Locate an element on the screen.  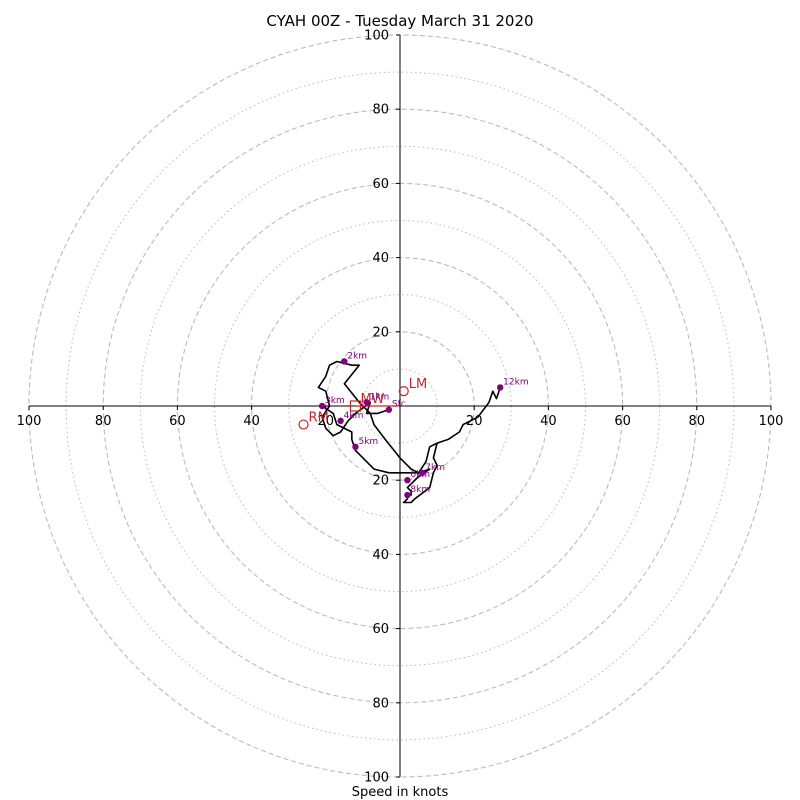
height-label-5km: 5km is located at coordinates (368, 442).